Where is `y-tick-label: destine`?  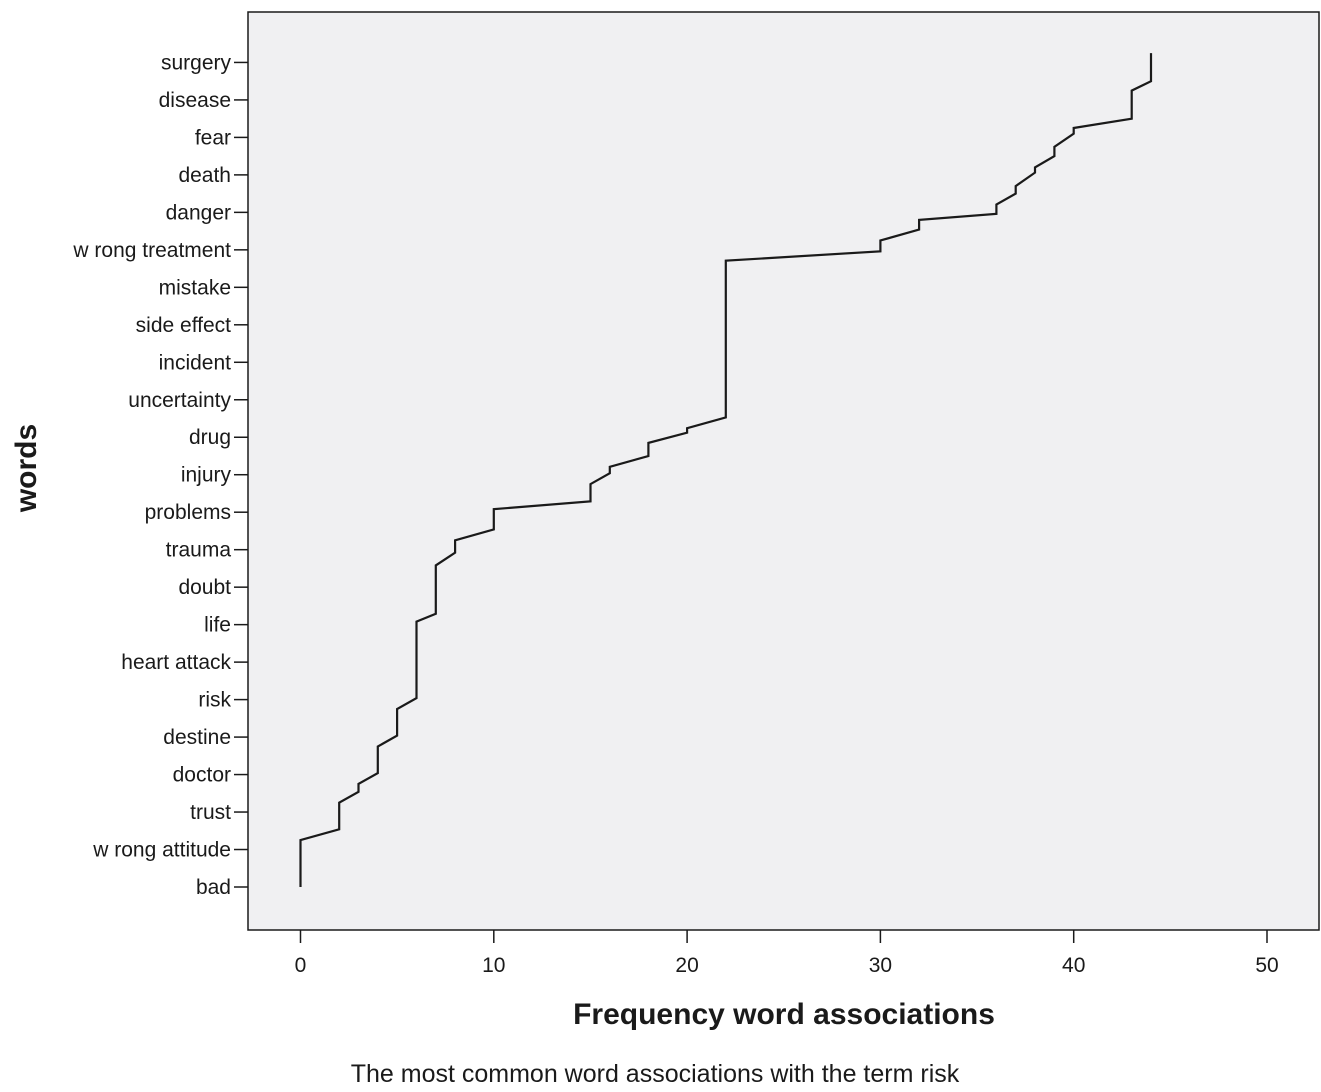 y-tick-label: destine is located at coordinates (197, 737).